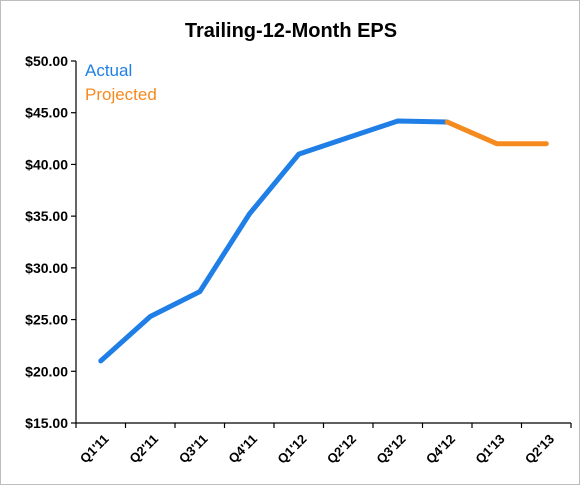  I want to click on x-tick-label: Q2'11, so click(143, 448).